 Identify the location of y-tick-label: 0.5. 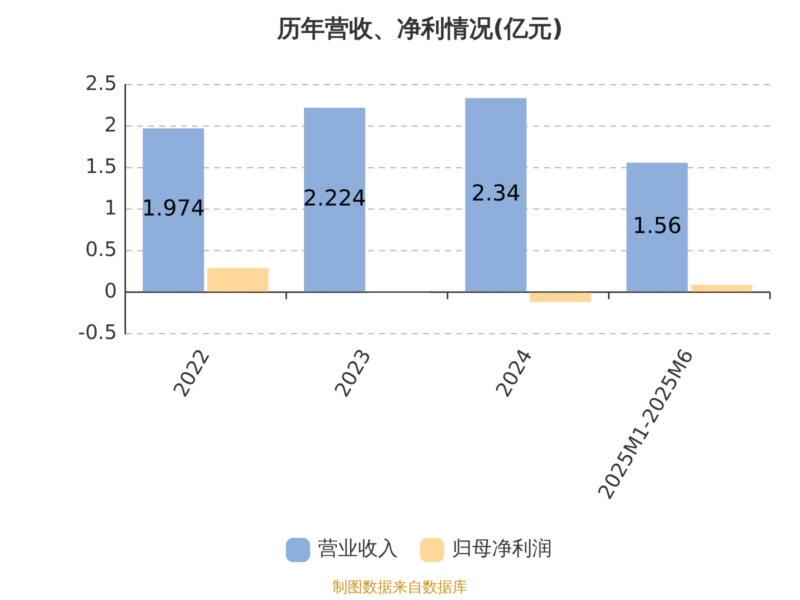
(101, 248).